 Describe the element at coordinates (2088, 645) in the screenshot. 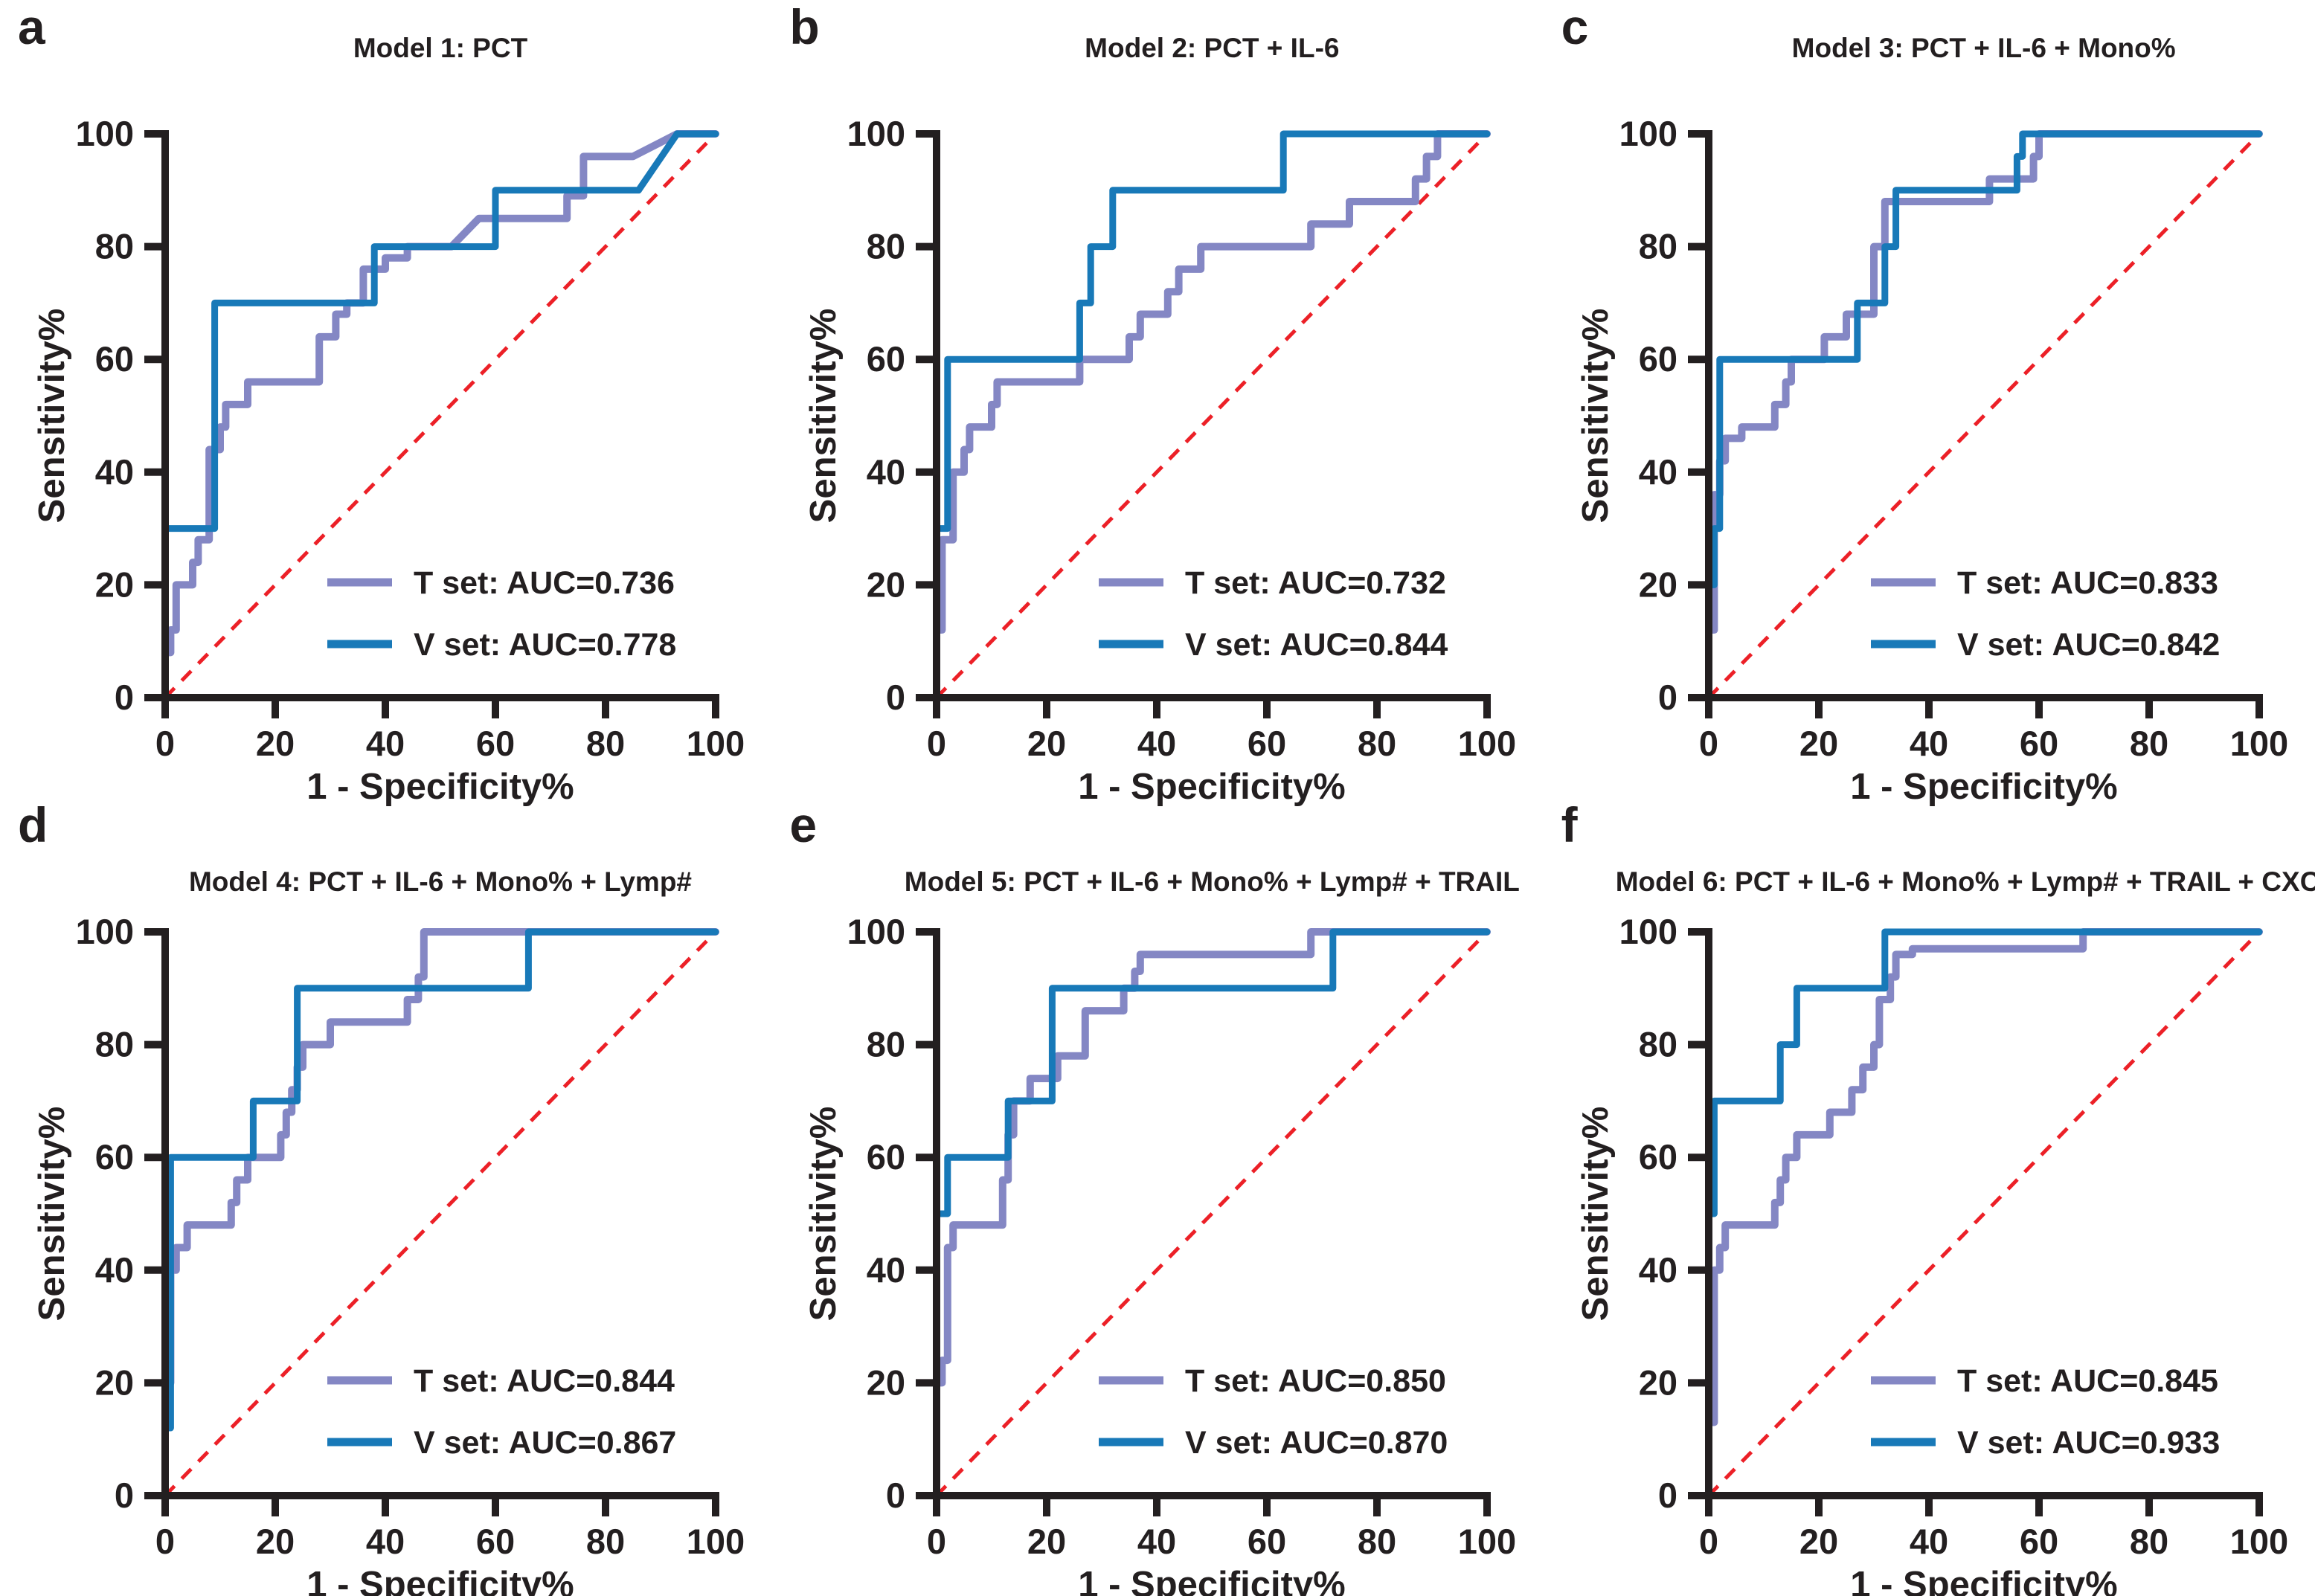

I see `legend-label-v-set: V set: AUC=0.842` at that location.